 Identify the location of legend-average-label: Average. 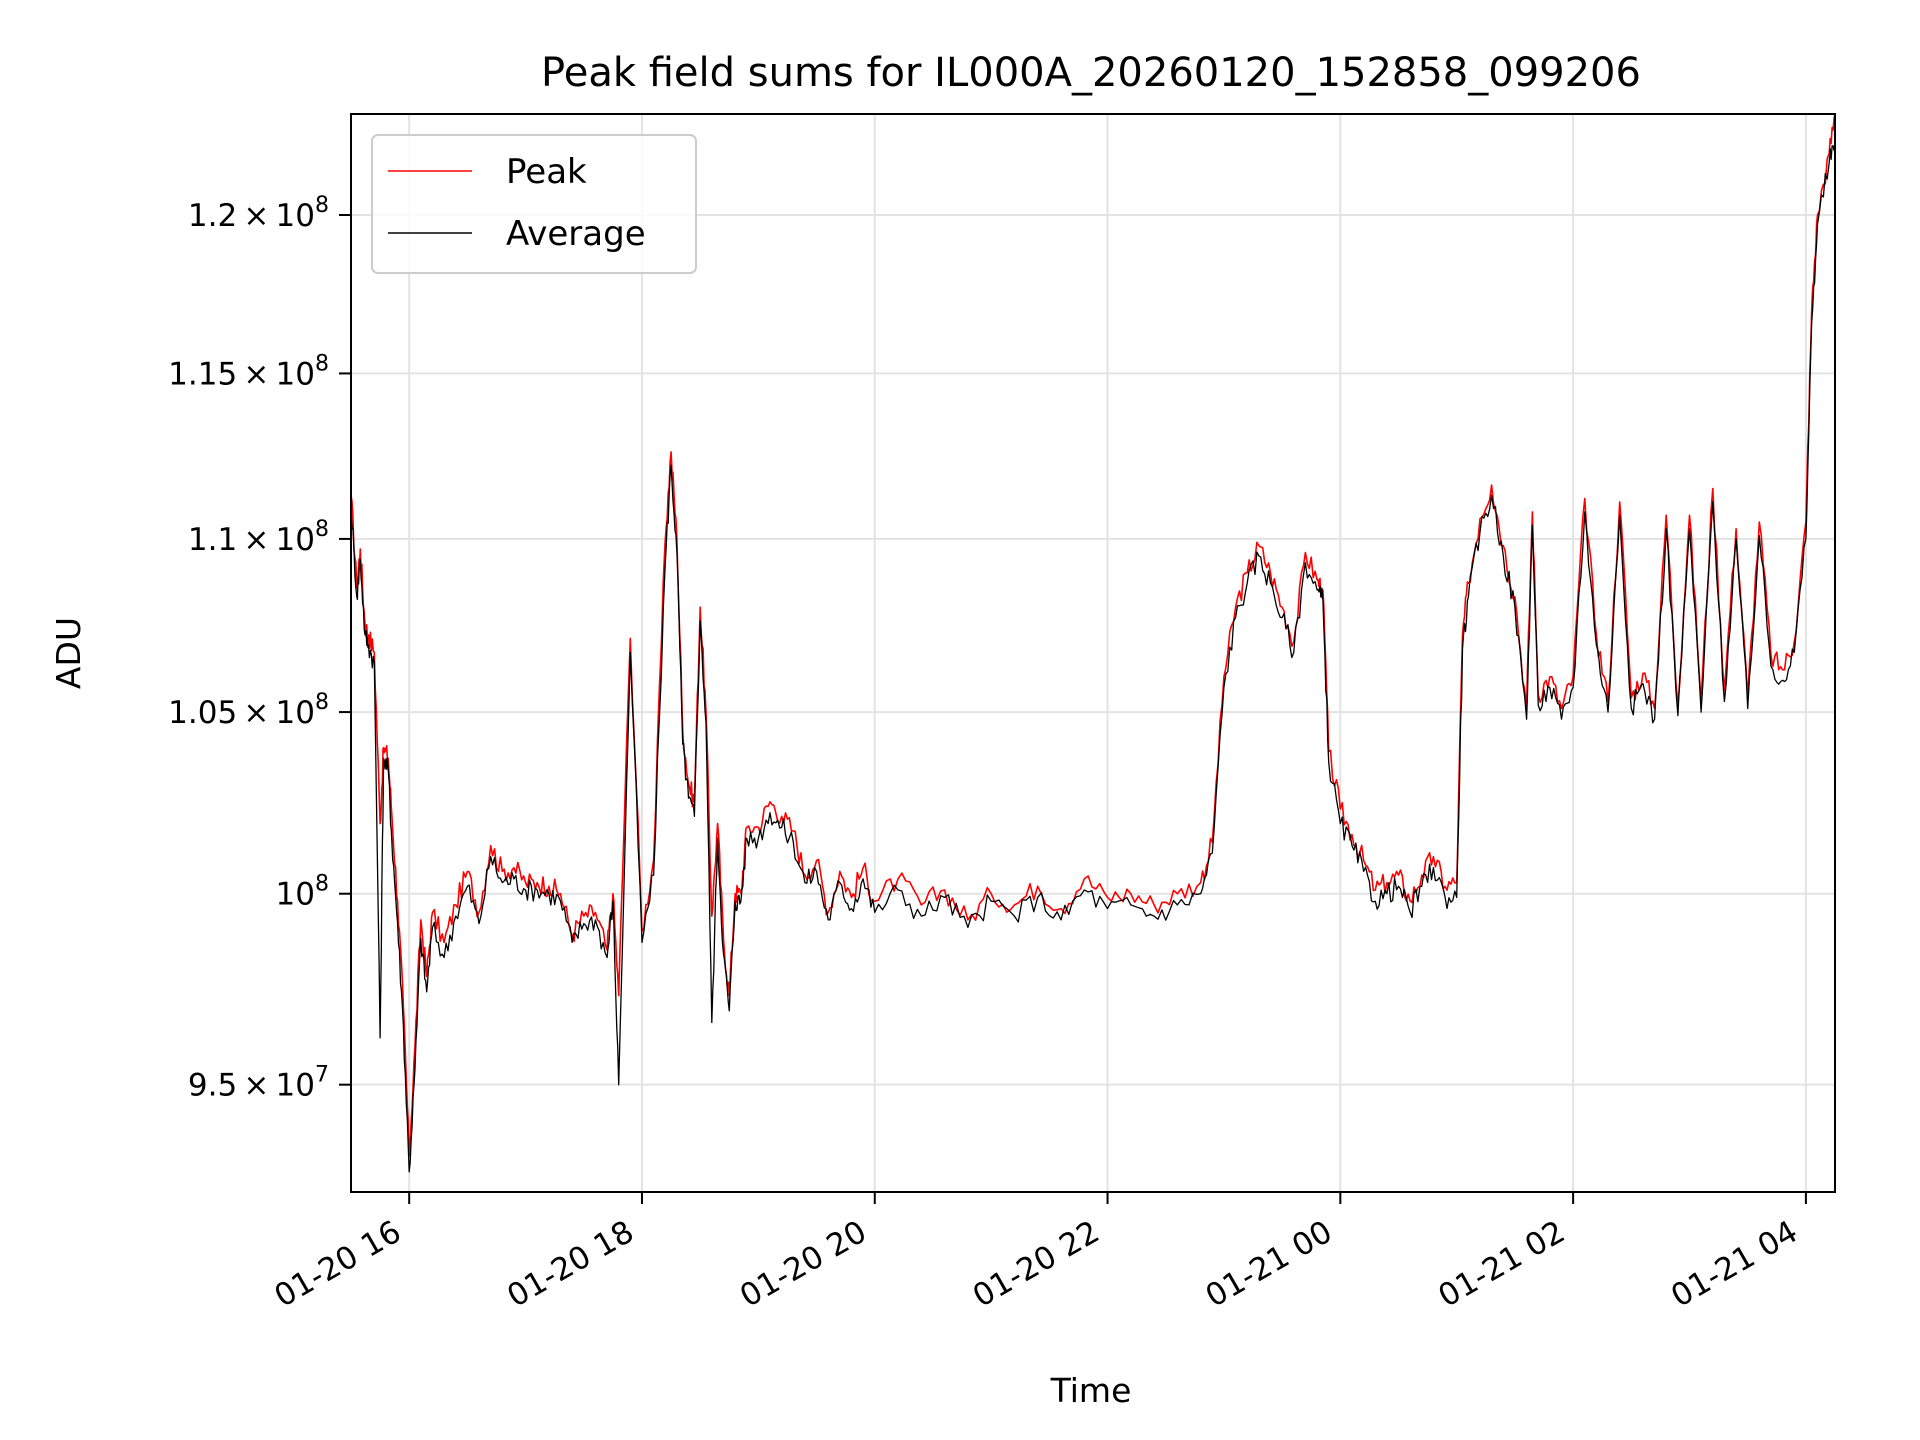
(576, 234).